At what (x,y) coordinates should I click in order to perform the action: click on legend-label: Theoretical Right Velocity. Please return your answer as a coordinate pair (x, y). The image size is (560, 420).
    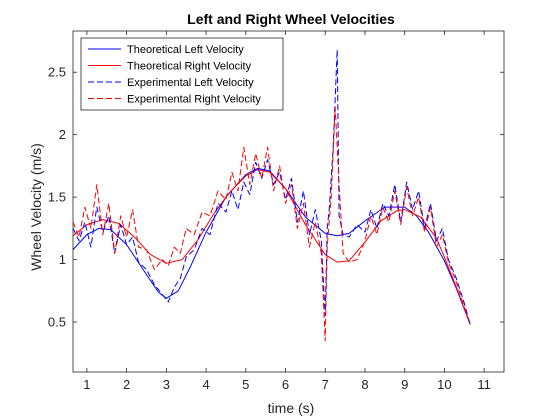
    Looking at the image, I should click on (189, 67).